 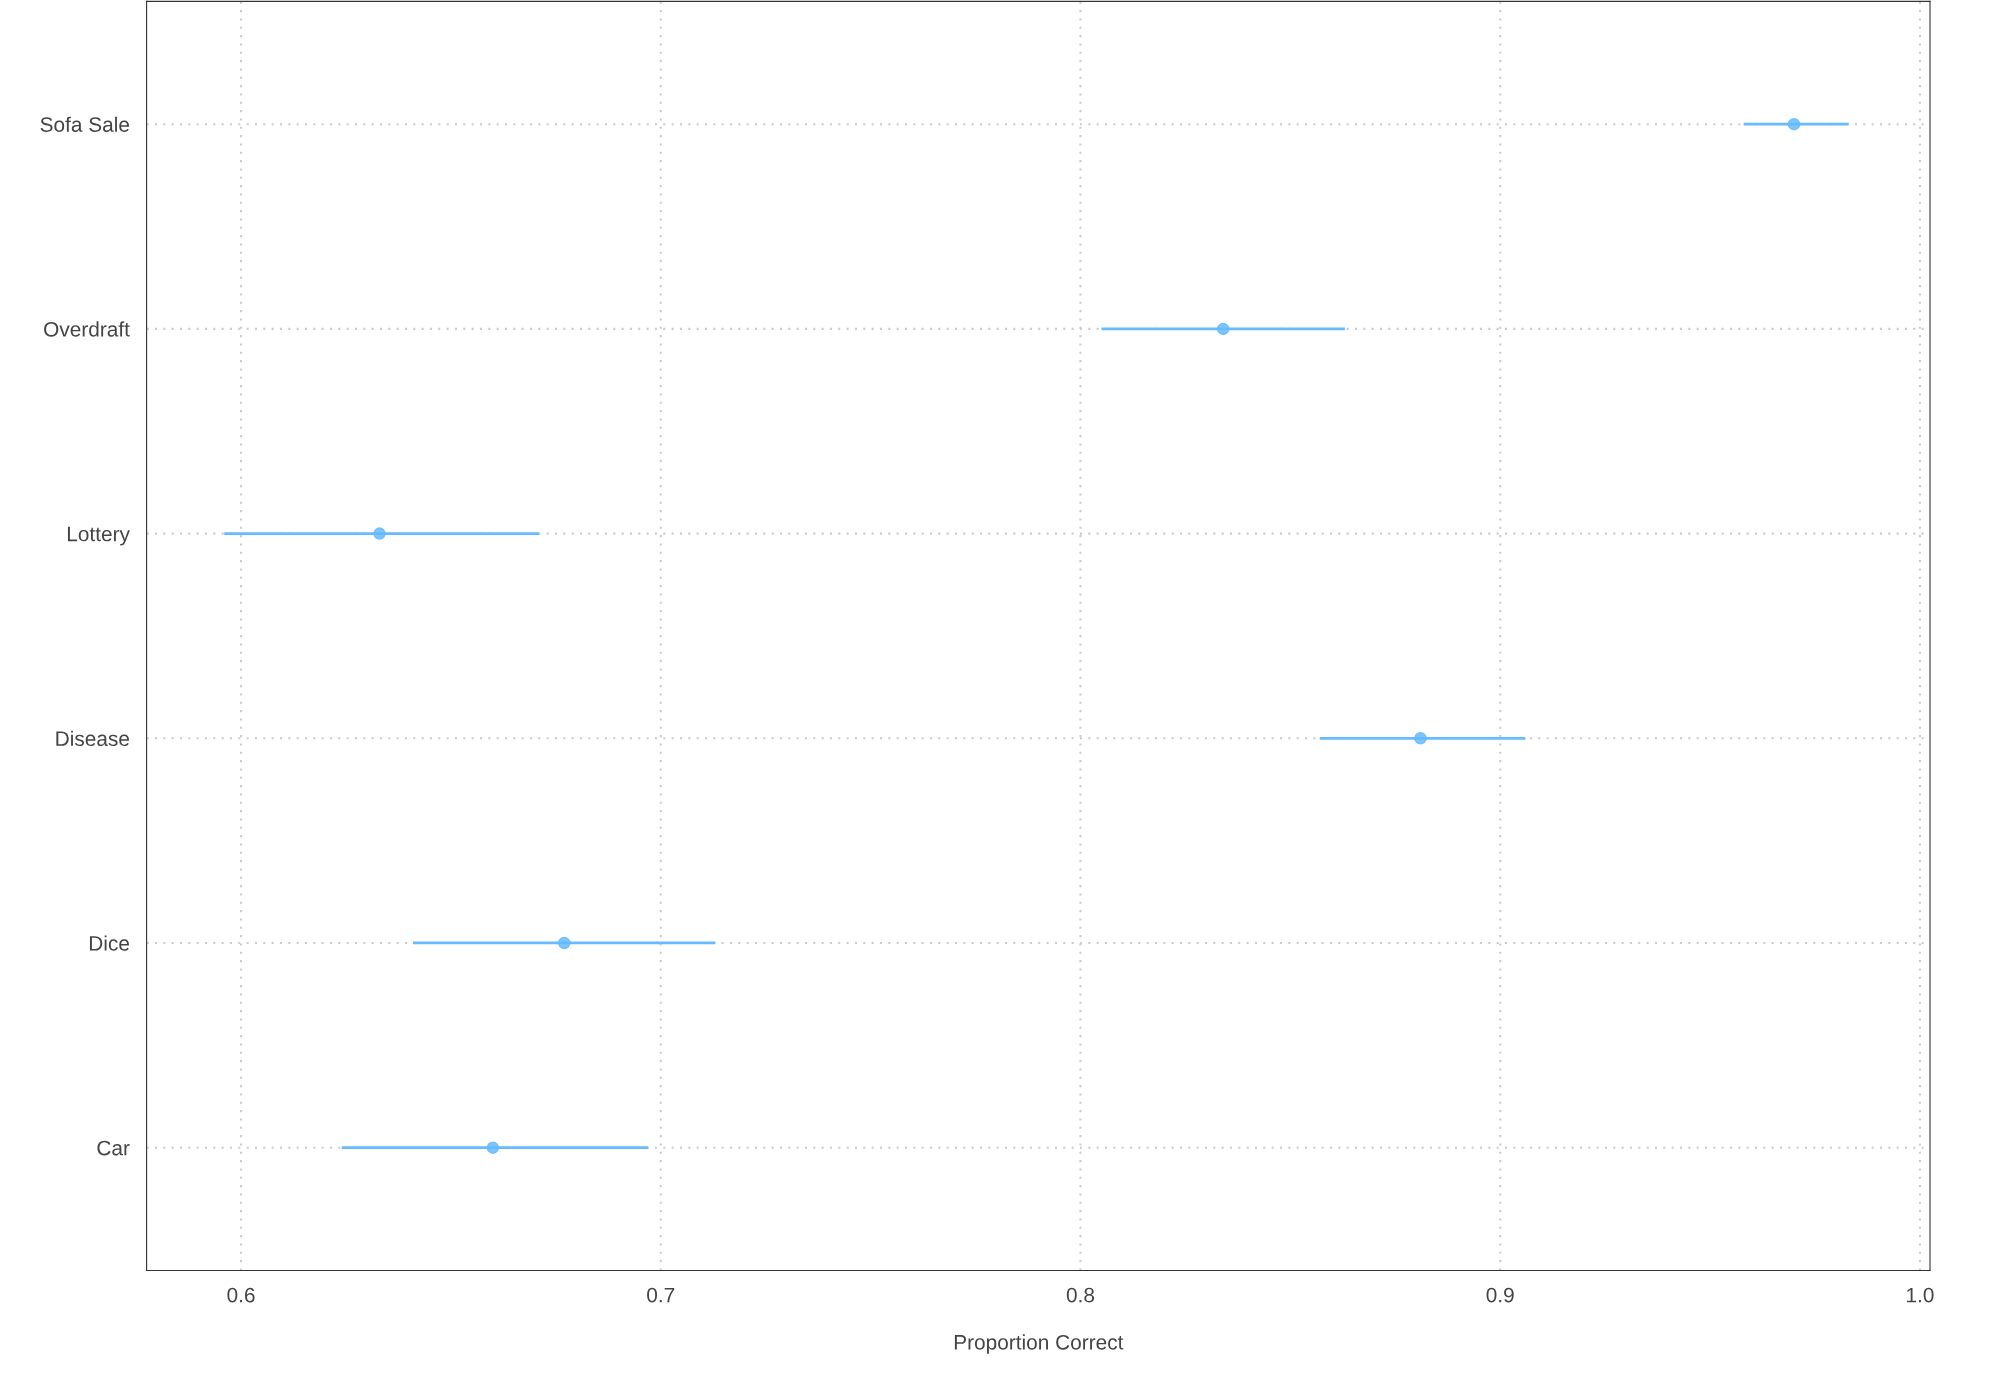 I want to click on y-tick-label: Overdraft, so click(x=87, y=329).